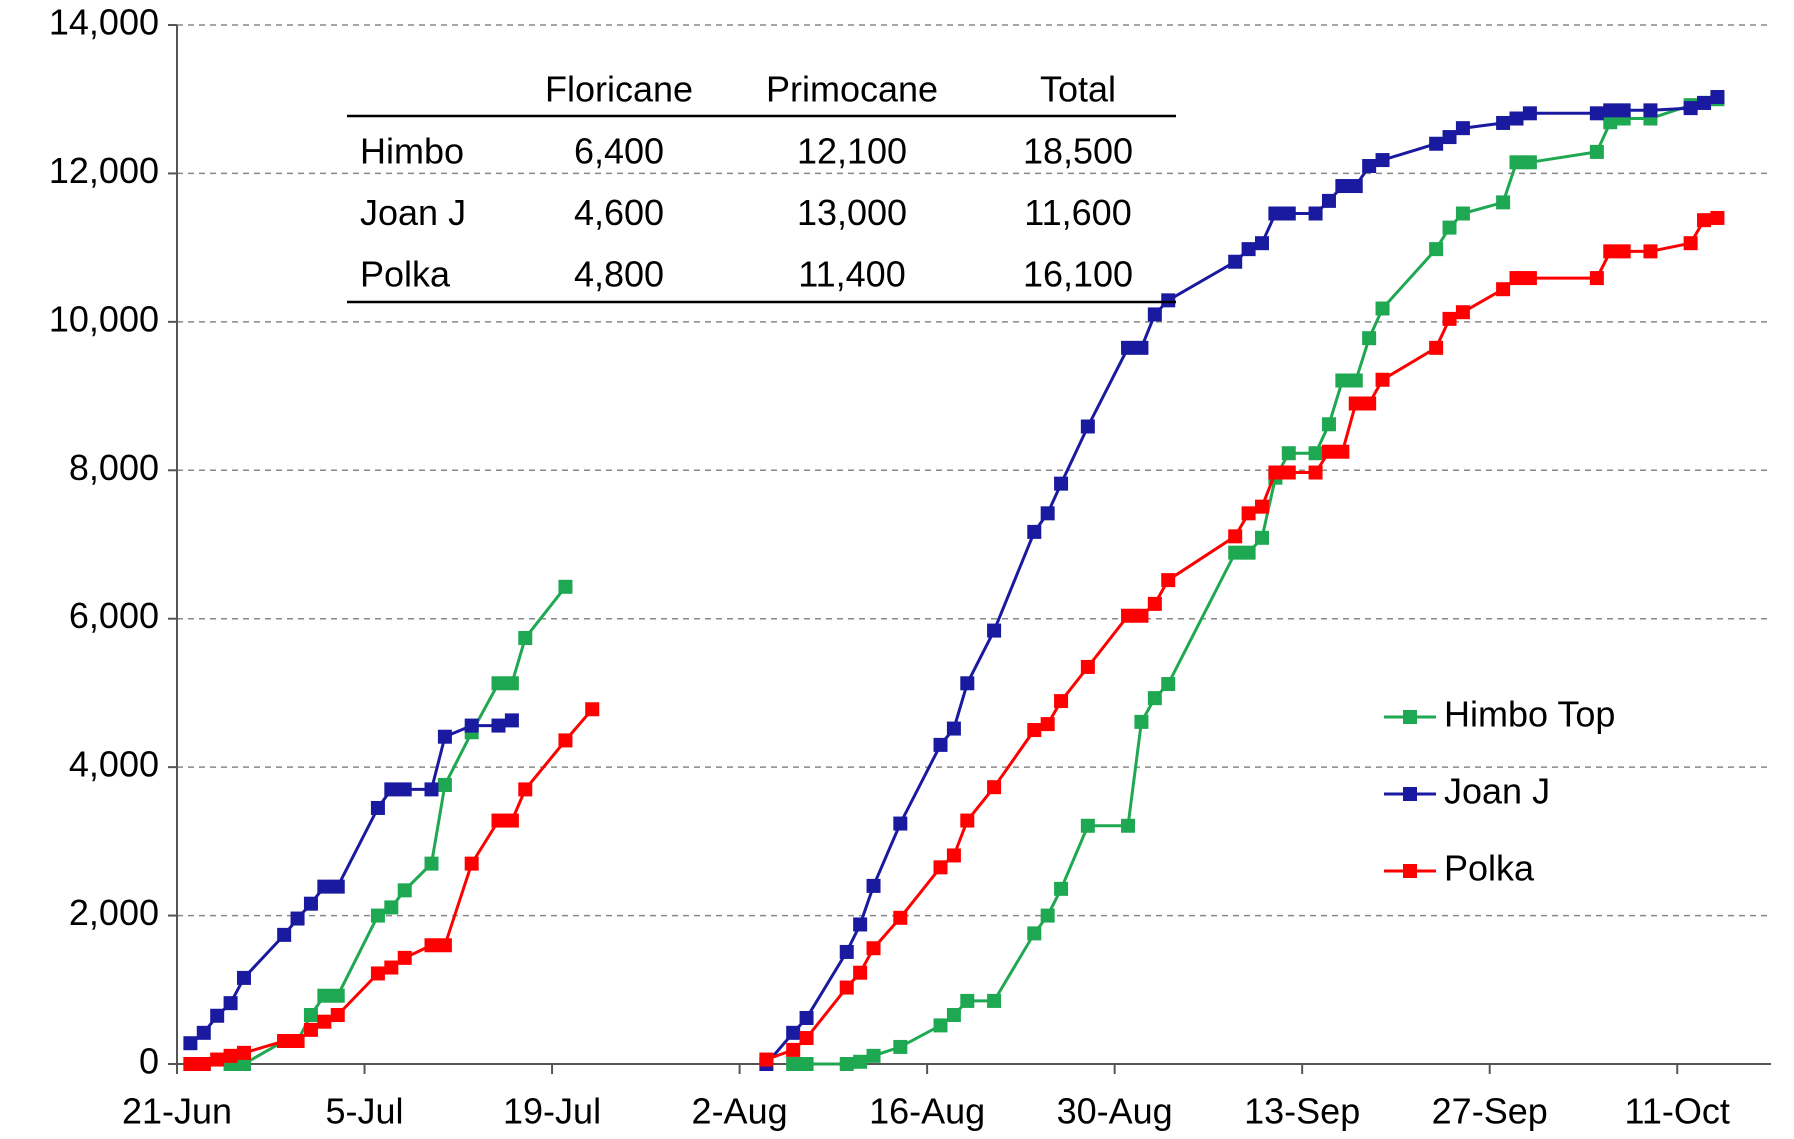  Describe the element at coordinates (1529, 714) in the screenshot. I see `legend-label: Himbo Top` at that location.